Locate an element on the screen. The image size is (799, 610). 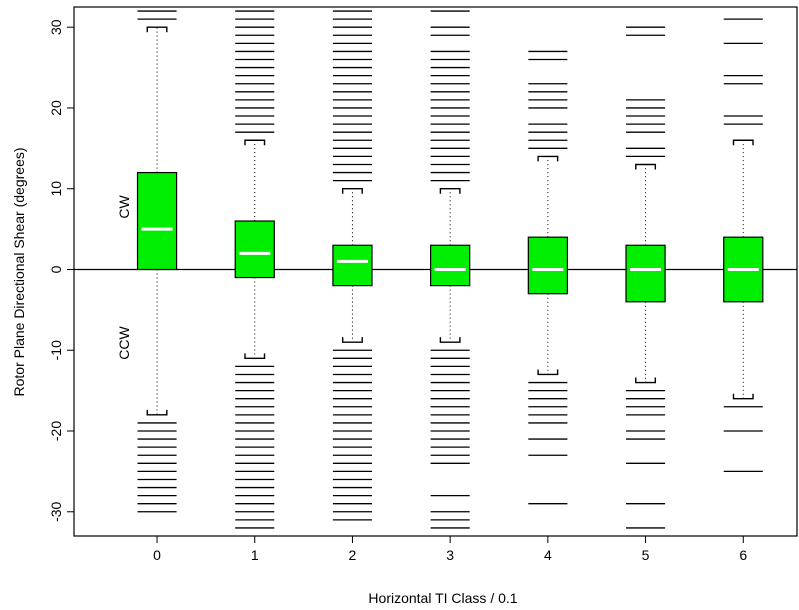
x-tick-label: 4 is located at coordinates (548, 555).